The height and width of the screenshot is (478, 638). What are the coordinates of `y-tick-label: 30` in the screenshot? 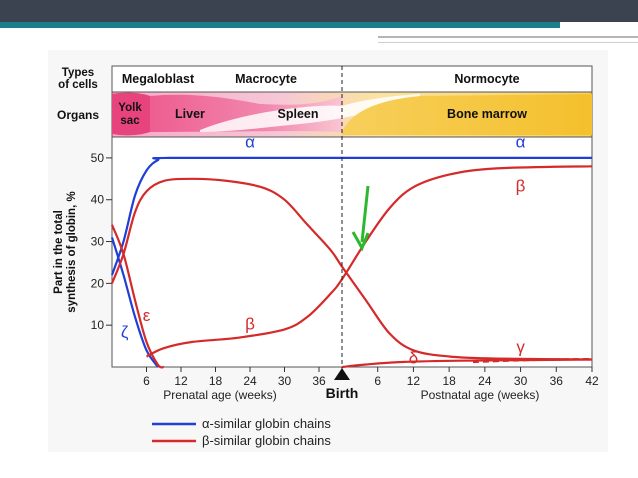 It's located at (98, 242).